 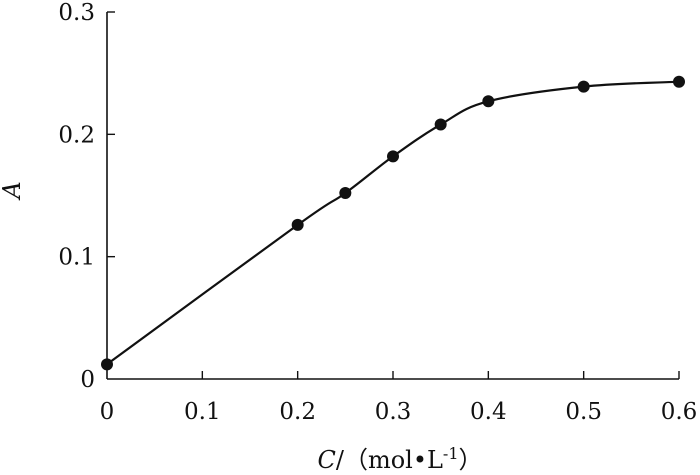 What do you see at coordinates (13, 190) in the screenshot?
I see `y-axis-label: A` at bounding box center [13, 190].